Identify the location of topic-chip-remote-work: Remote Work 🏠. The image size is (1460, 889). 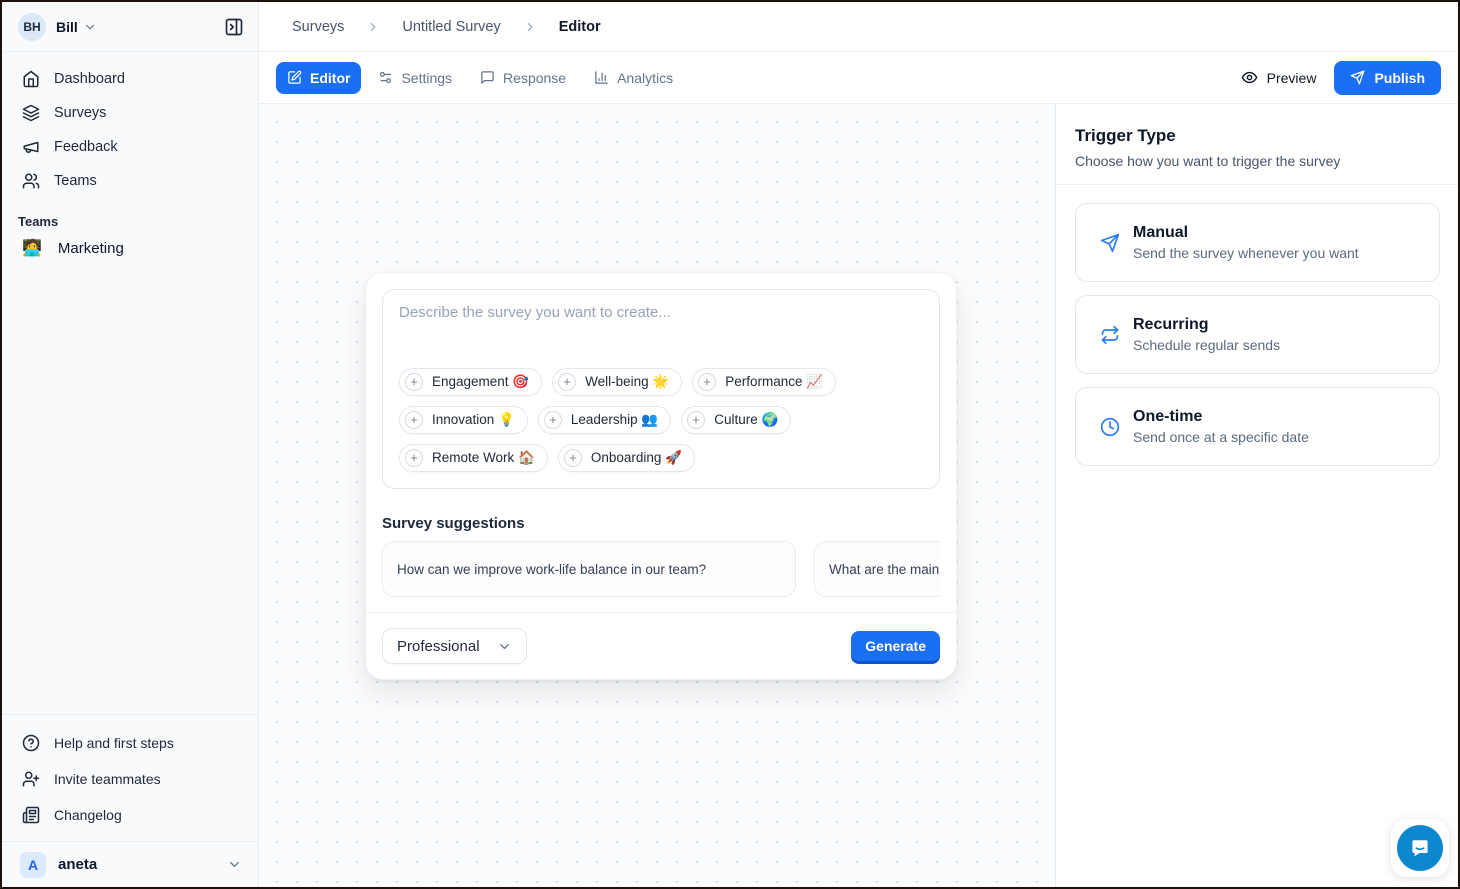
(473, 458).